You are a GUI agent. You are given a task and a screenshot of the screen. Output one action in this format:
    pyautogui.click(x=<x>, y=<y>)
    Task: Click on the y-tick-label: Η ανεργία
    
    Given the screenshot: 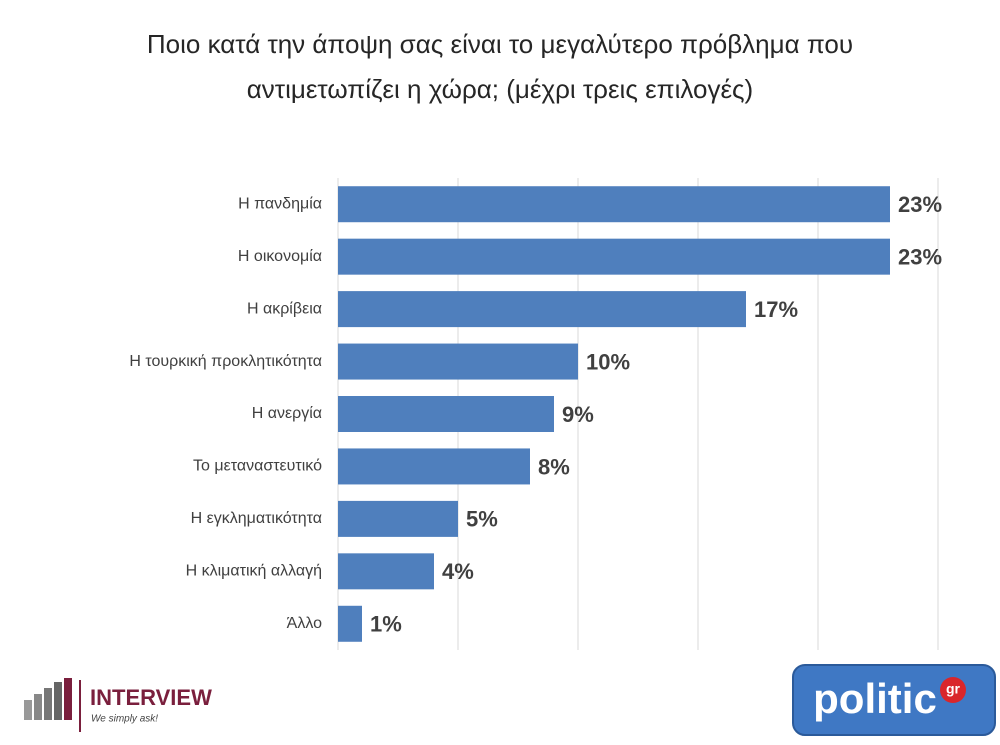 What is the action you would take?
    pyautogui.click(x=287, y=413)
    